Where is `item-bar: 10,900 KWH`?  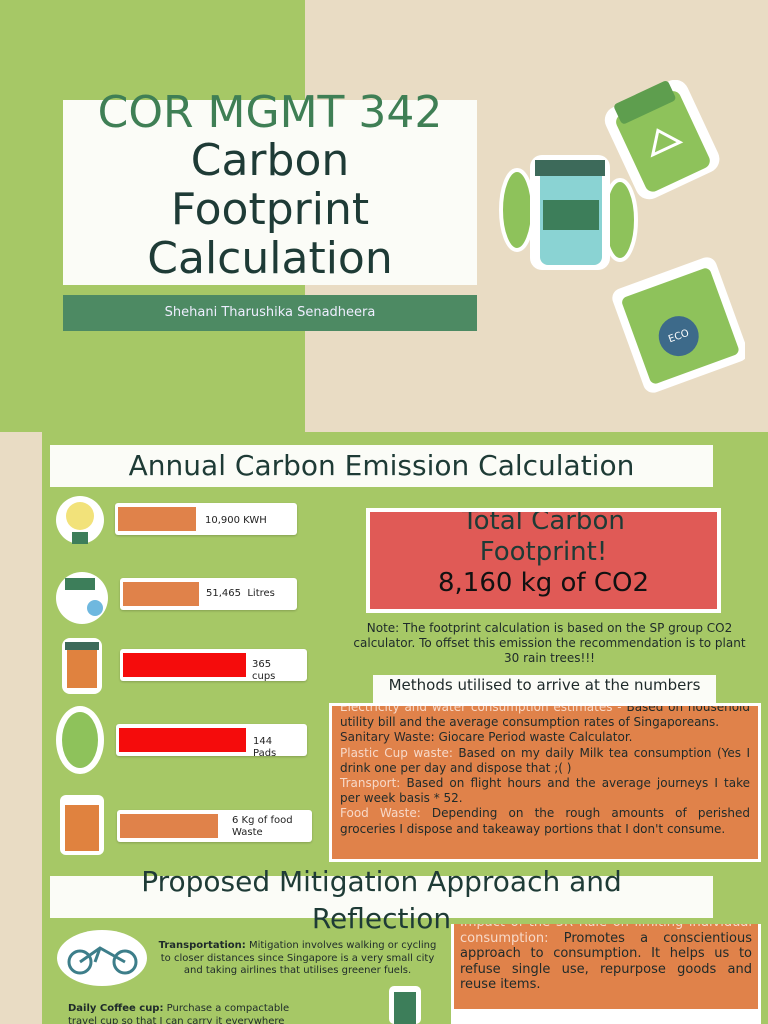
item-bar: 10,900 KWH is located at coordinates (206, 519).